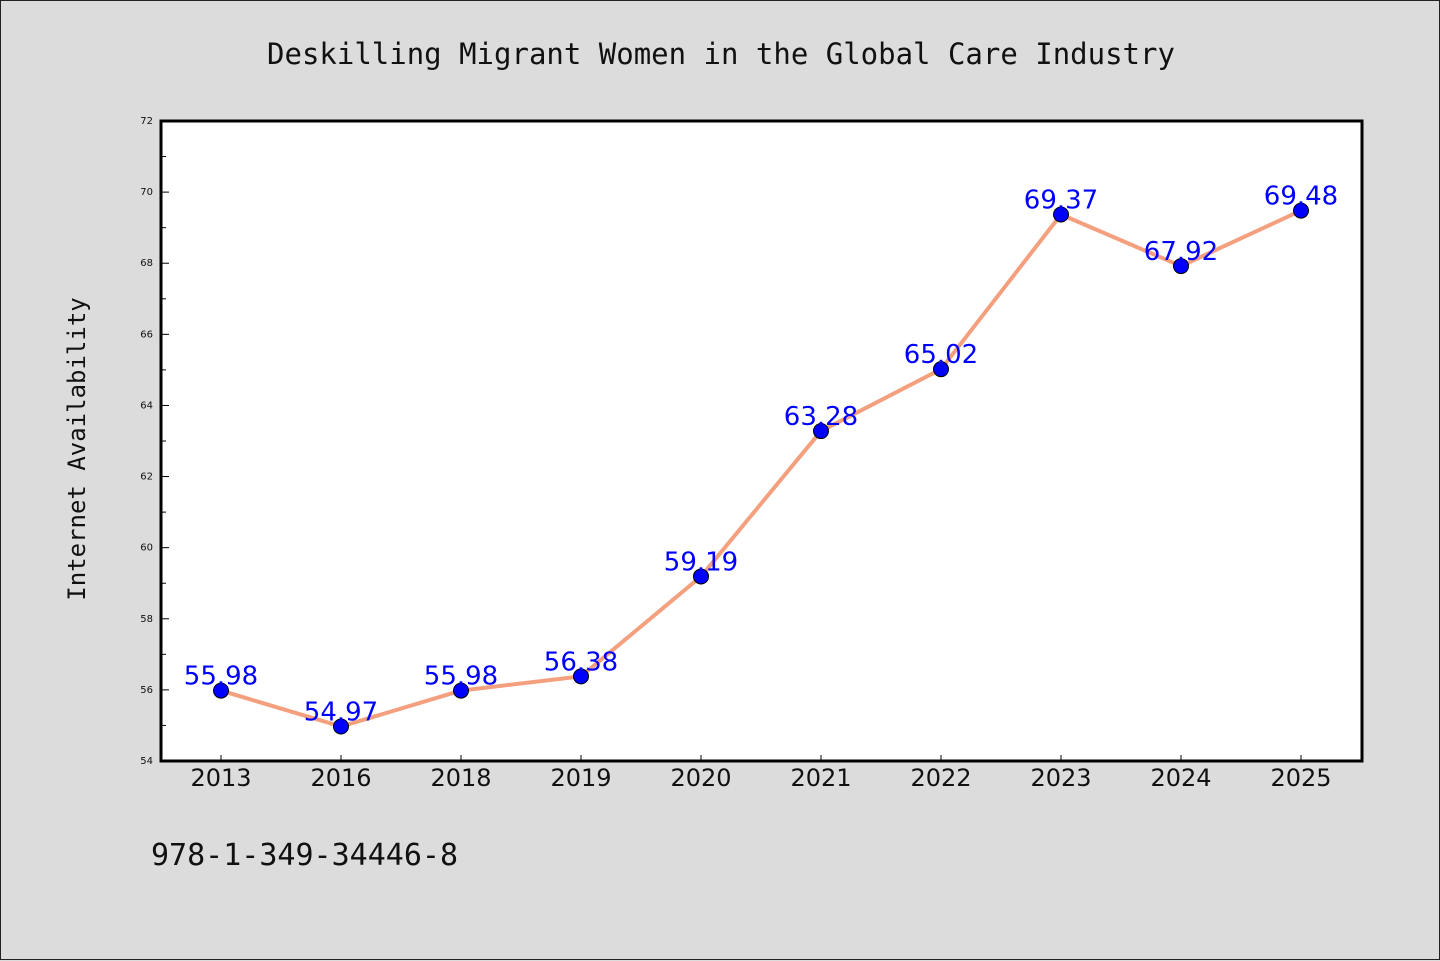 The image size is (1440, 961). I want to click on y-axis-label: Internet Availability, so click(77, 448).